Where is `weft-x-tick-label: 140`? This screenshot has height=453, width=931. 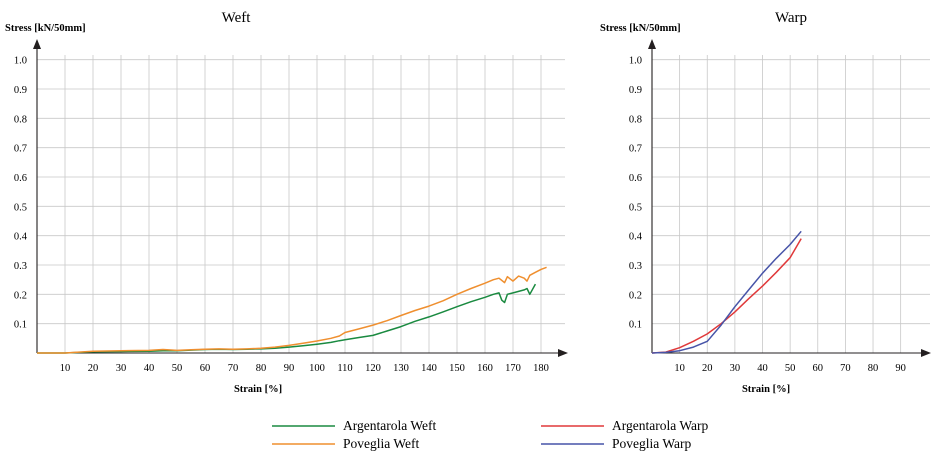
weft-x-tick-label: 140 is located at coordinates (429, 368).